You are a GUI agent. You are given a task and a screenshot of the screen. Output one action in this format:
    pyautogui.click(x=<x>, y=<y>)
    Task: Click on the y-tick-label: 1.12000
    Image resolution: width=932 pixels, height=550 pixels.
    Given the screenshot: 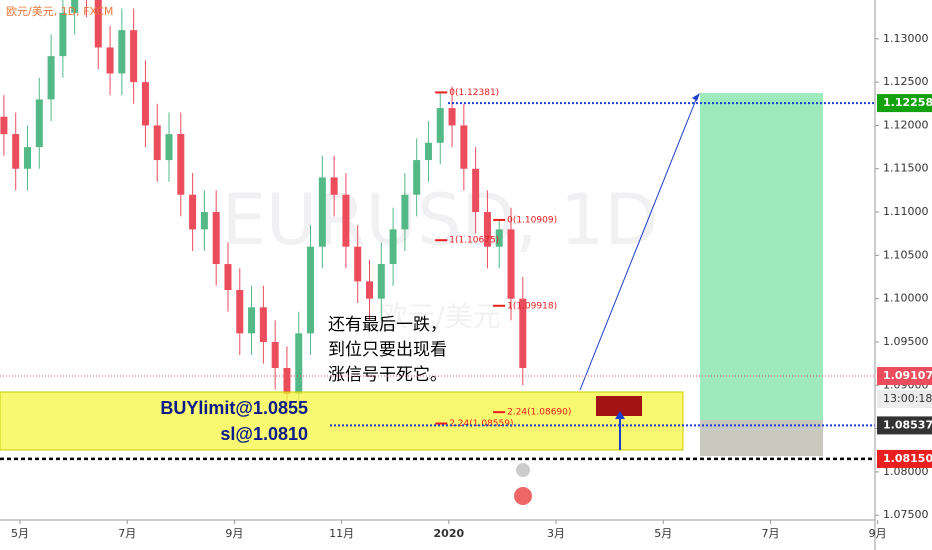 What is the action you would take?
    pyautogui.click(x=906, y=124)
    